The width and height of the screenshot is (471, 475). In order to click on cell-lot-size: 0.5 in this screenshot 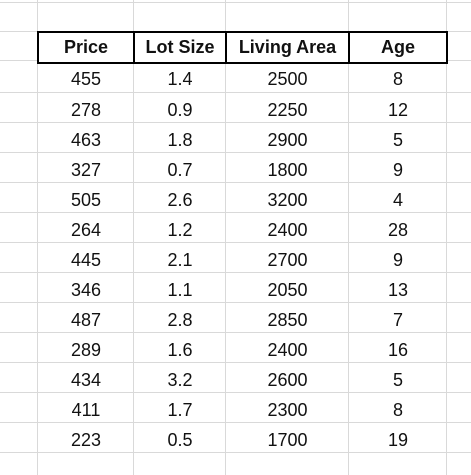, I will do `click(180, 440)`.